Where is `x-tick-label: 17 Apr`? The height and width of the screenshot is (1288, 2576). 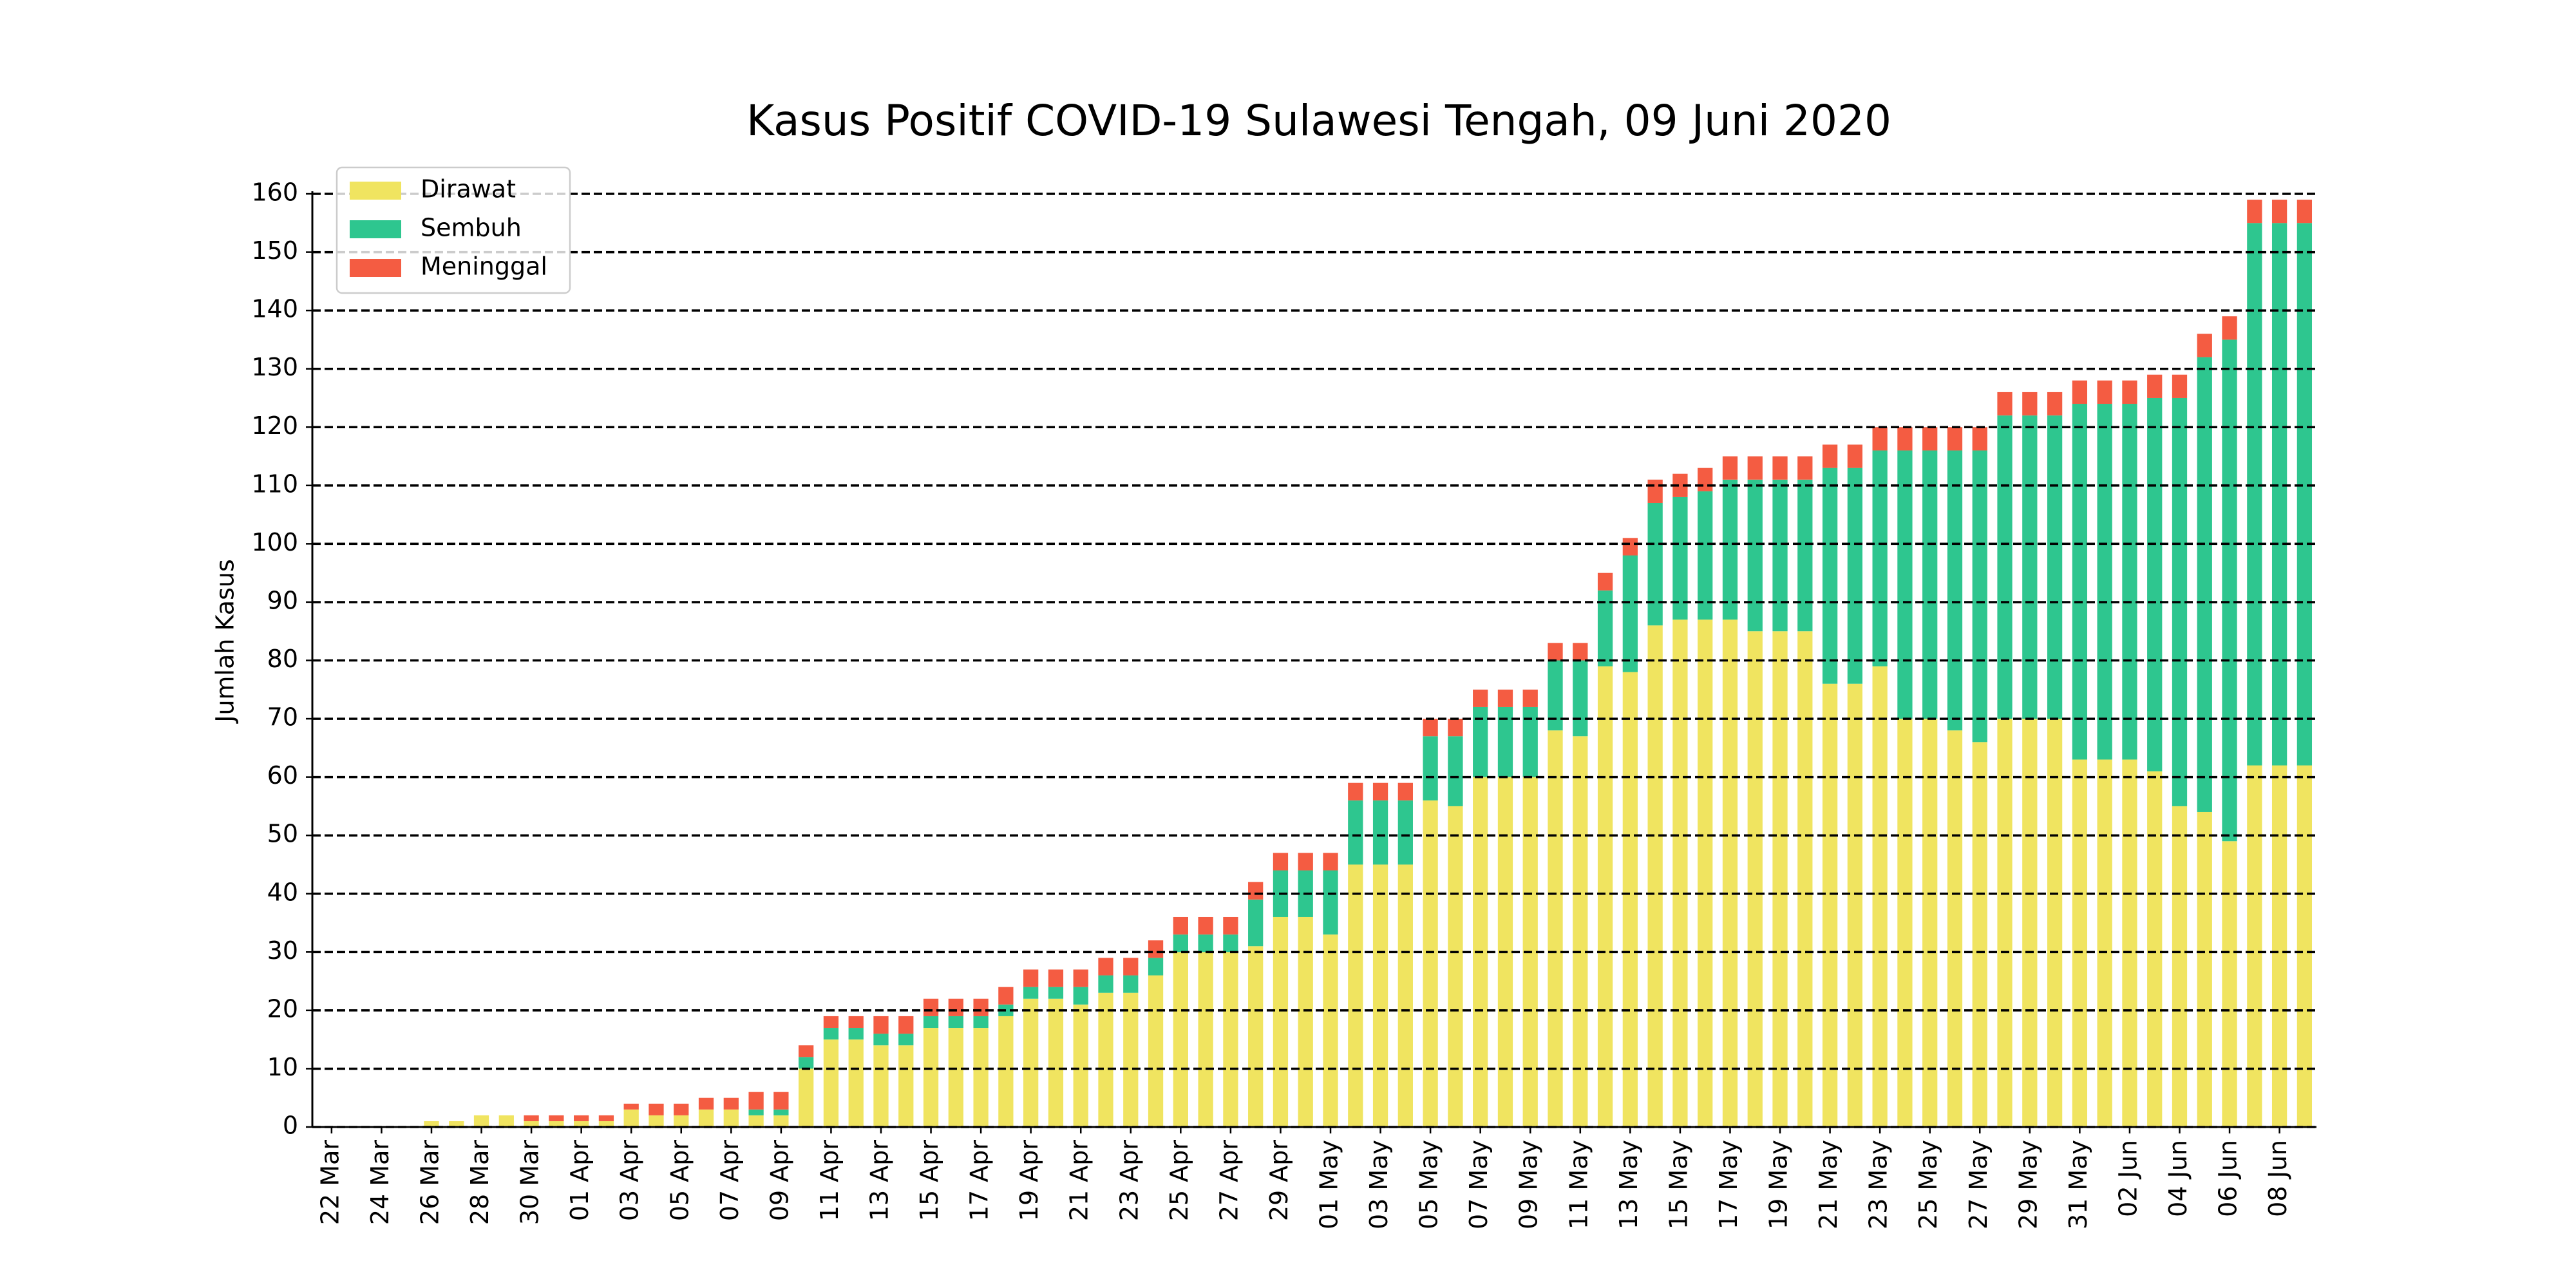
x-tick-label: 17 Apr is located at coordinates (979, 1181).